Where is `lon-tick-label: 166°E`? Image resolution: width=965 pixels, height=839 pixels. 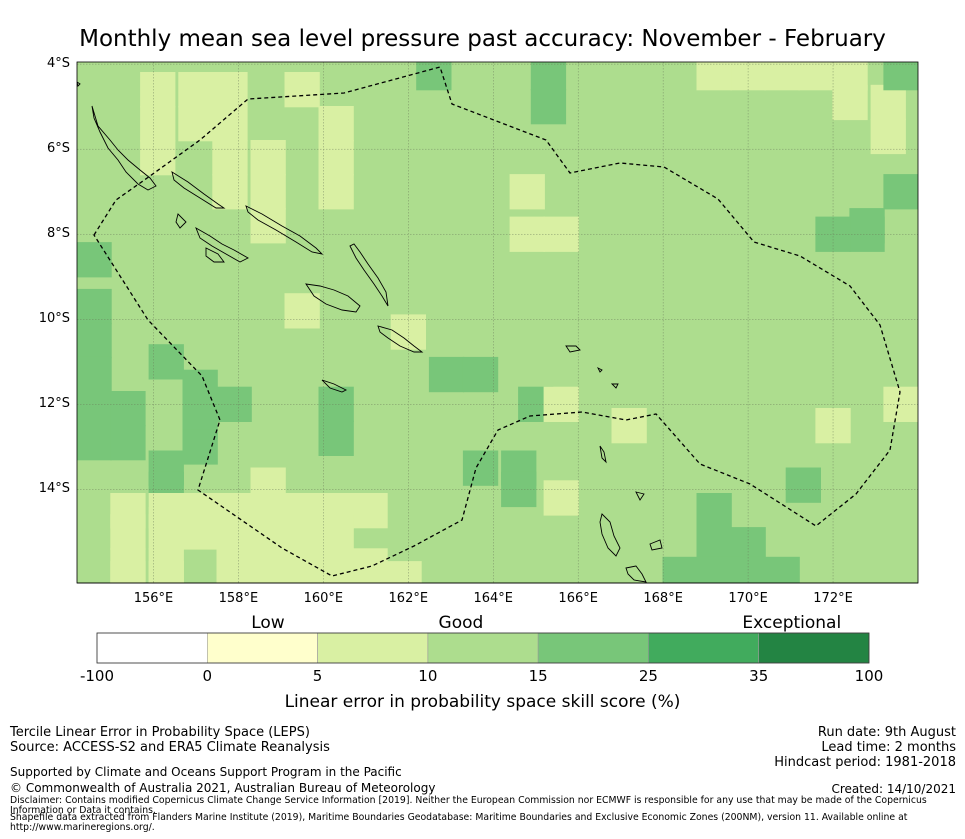 lon-tick-label: 166°E is located at coordinates (578, 598).